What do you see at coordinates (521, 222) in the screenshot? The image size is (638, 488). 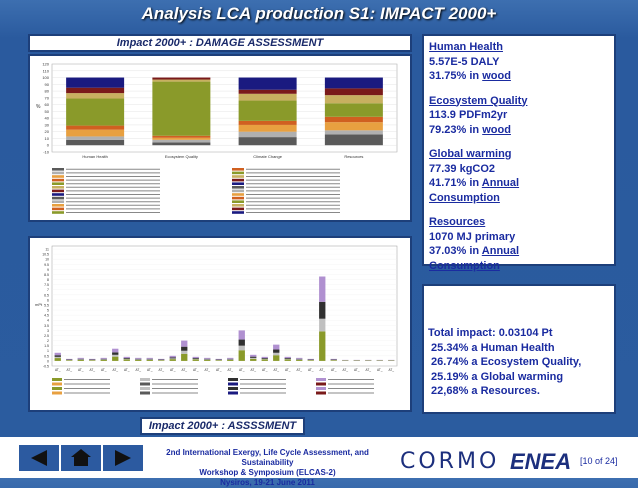 I see `resources-heading: Resources` at bounding box center [521, 222].